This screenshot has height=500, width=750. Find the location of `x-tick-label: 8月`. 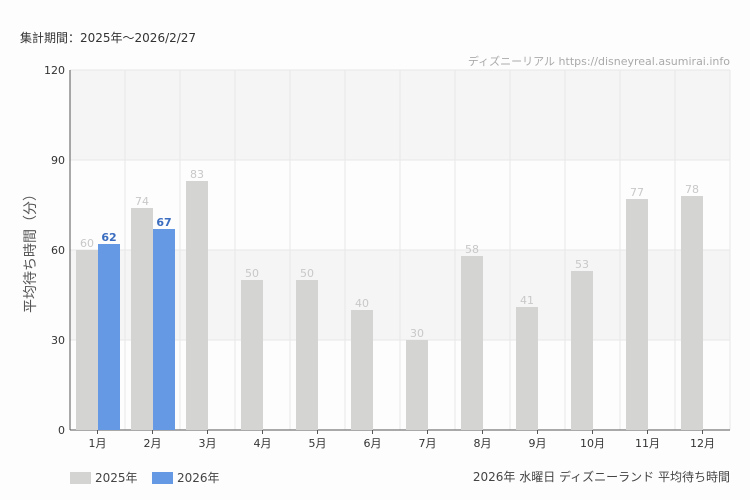

x-tick-label: 8月 is located at coordinates (483, 443).